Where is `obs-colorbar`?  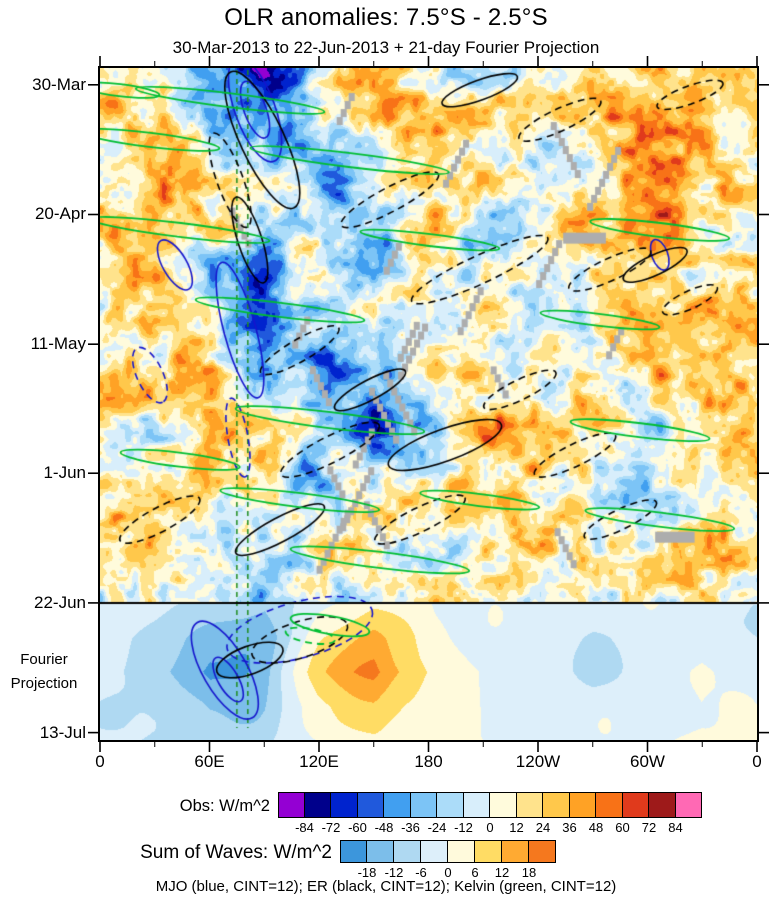
obs-colorbar is located at coordinates (490, 805).